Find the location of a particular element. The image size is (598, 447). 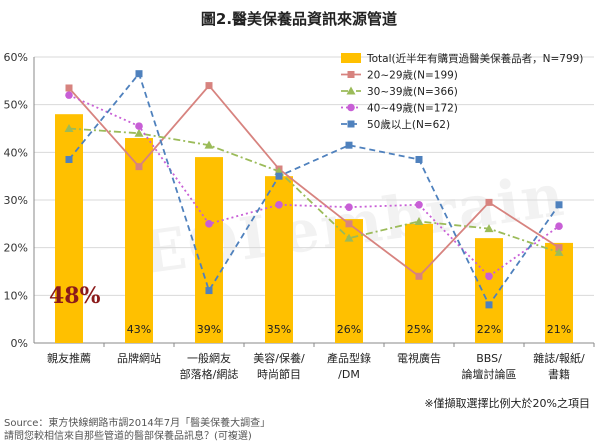

survey-question: 請問您較相信來自那些管道的醫部保養品訊息？(可複選) is located at coordinates (128, 436).